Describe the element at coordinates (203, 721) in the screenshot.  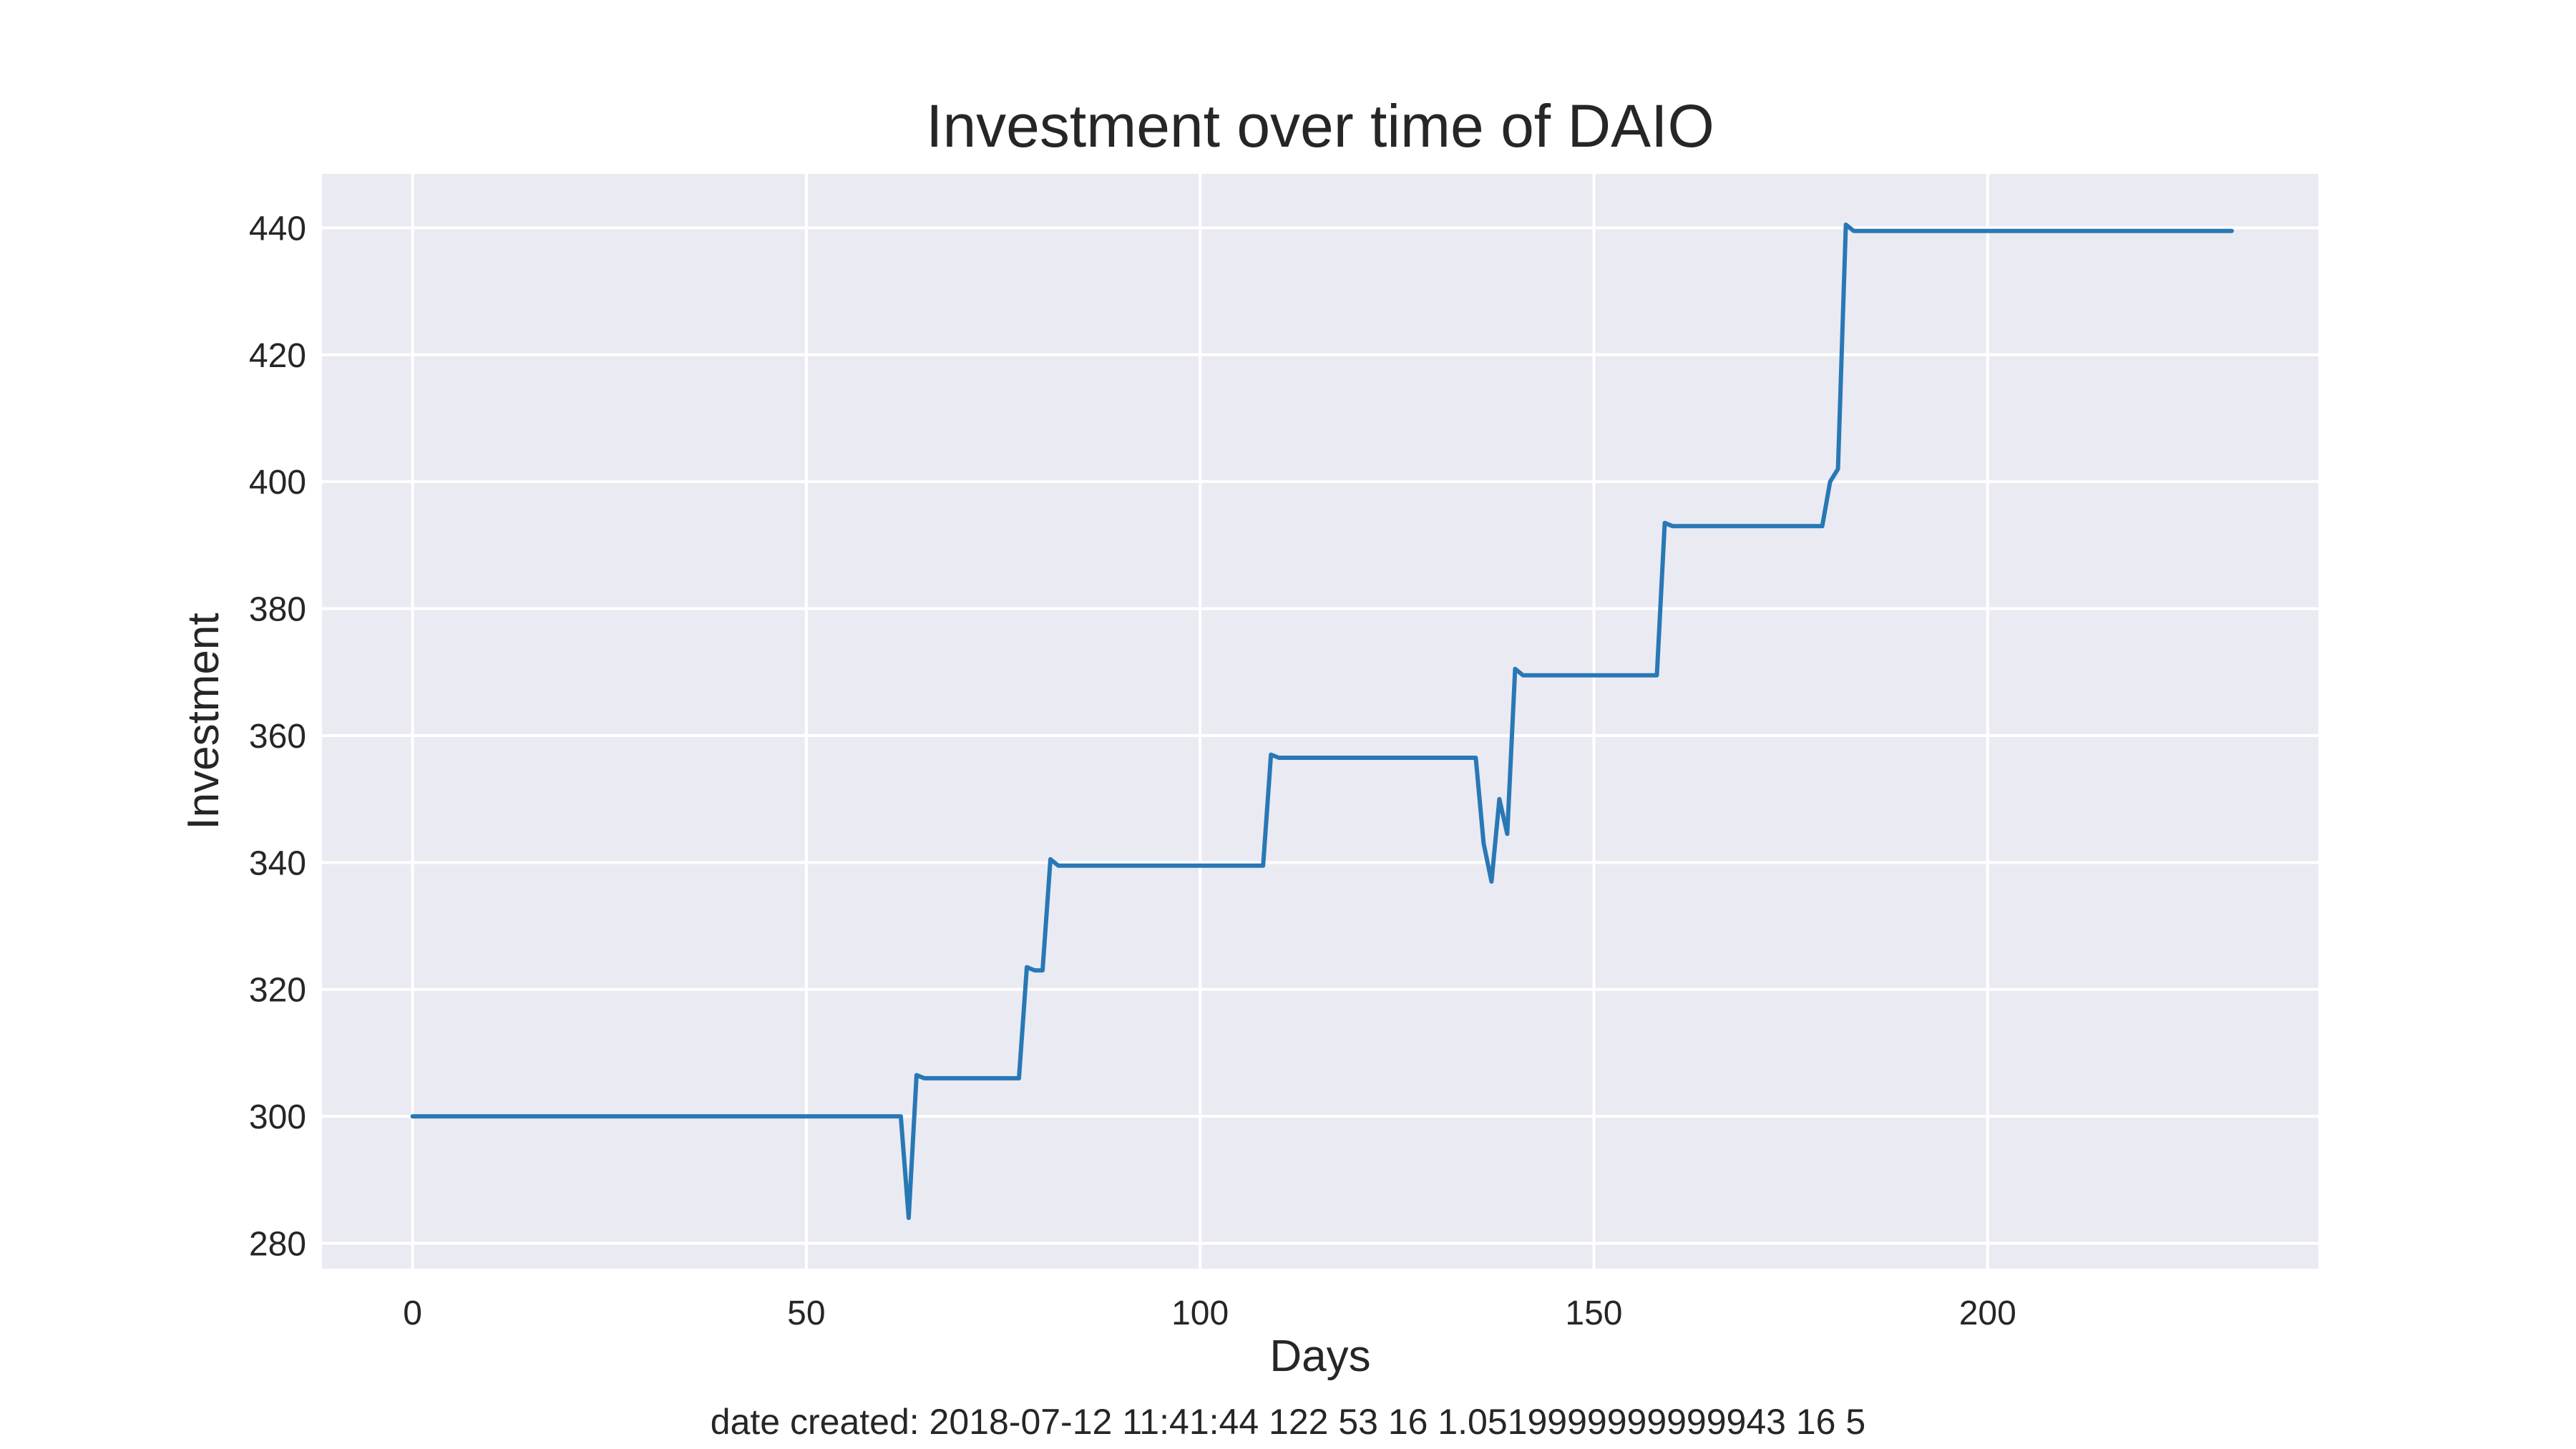
I see `y-axis-label: Investment` at that location.